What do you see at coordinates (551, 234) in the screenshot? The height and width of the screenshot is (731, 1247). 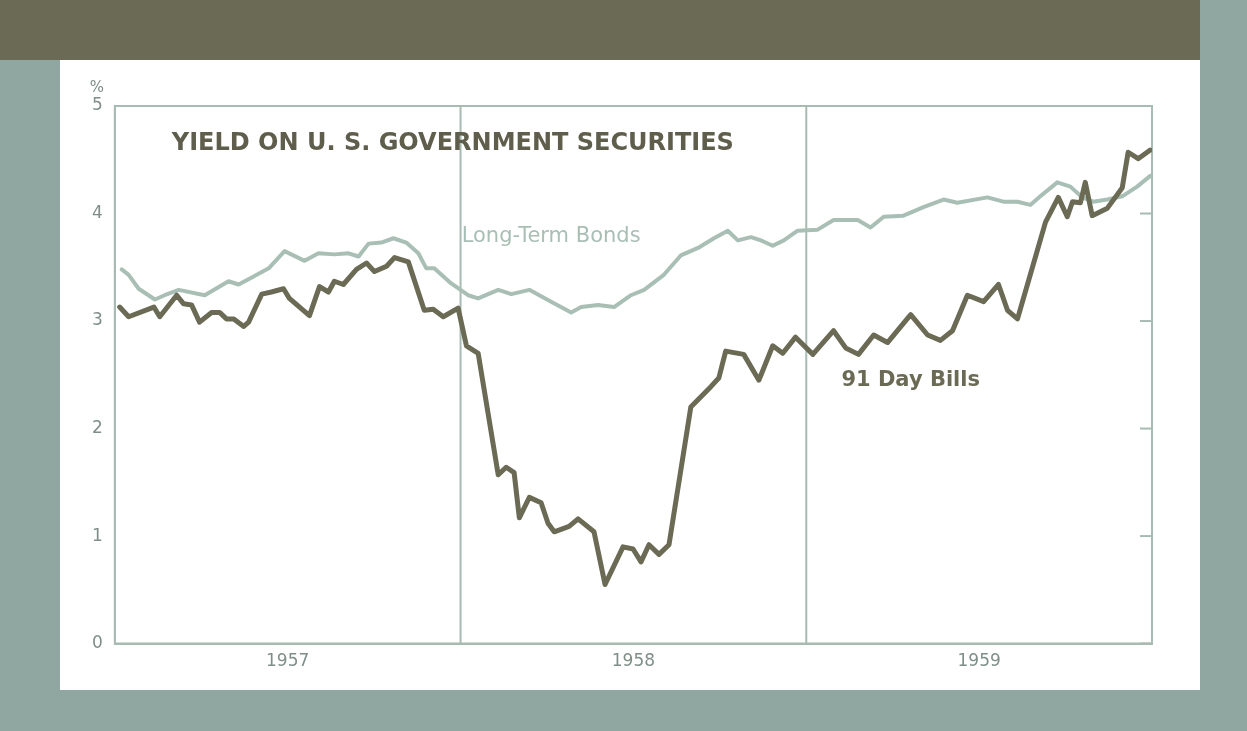 I see `series-label: Long-Term Bonds` at bounding box center [551, 234].